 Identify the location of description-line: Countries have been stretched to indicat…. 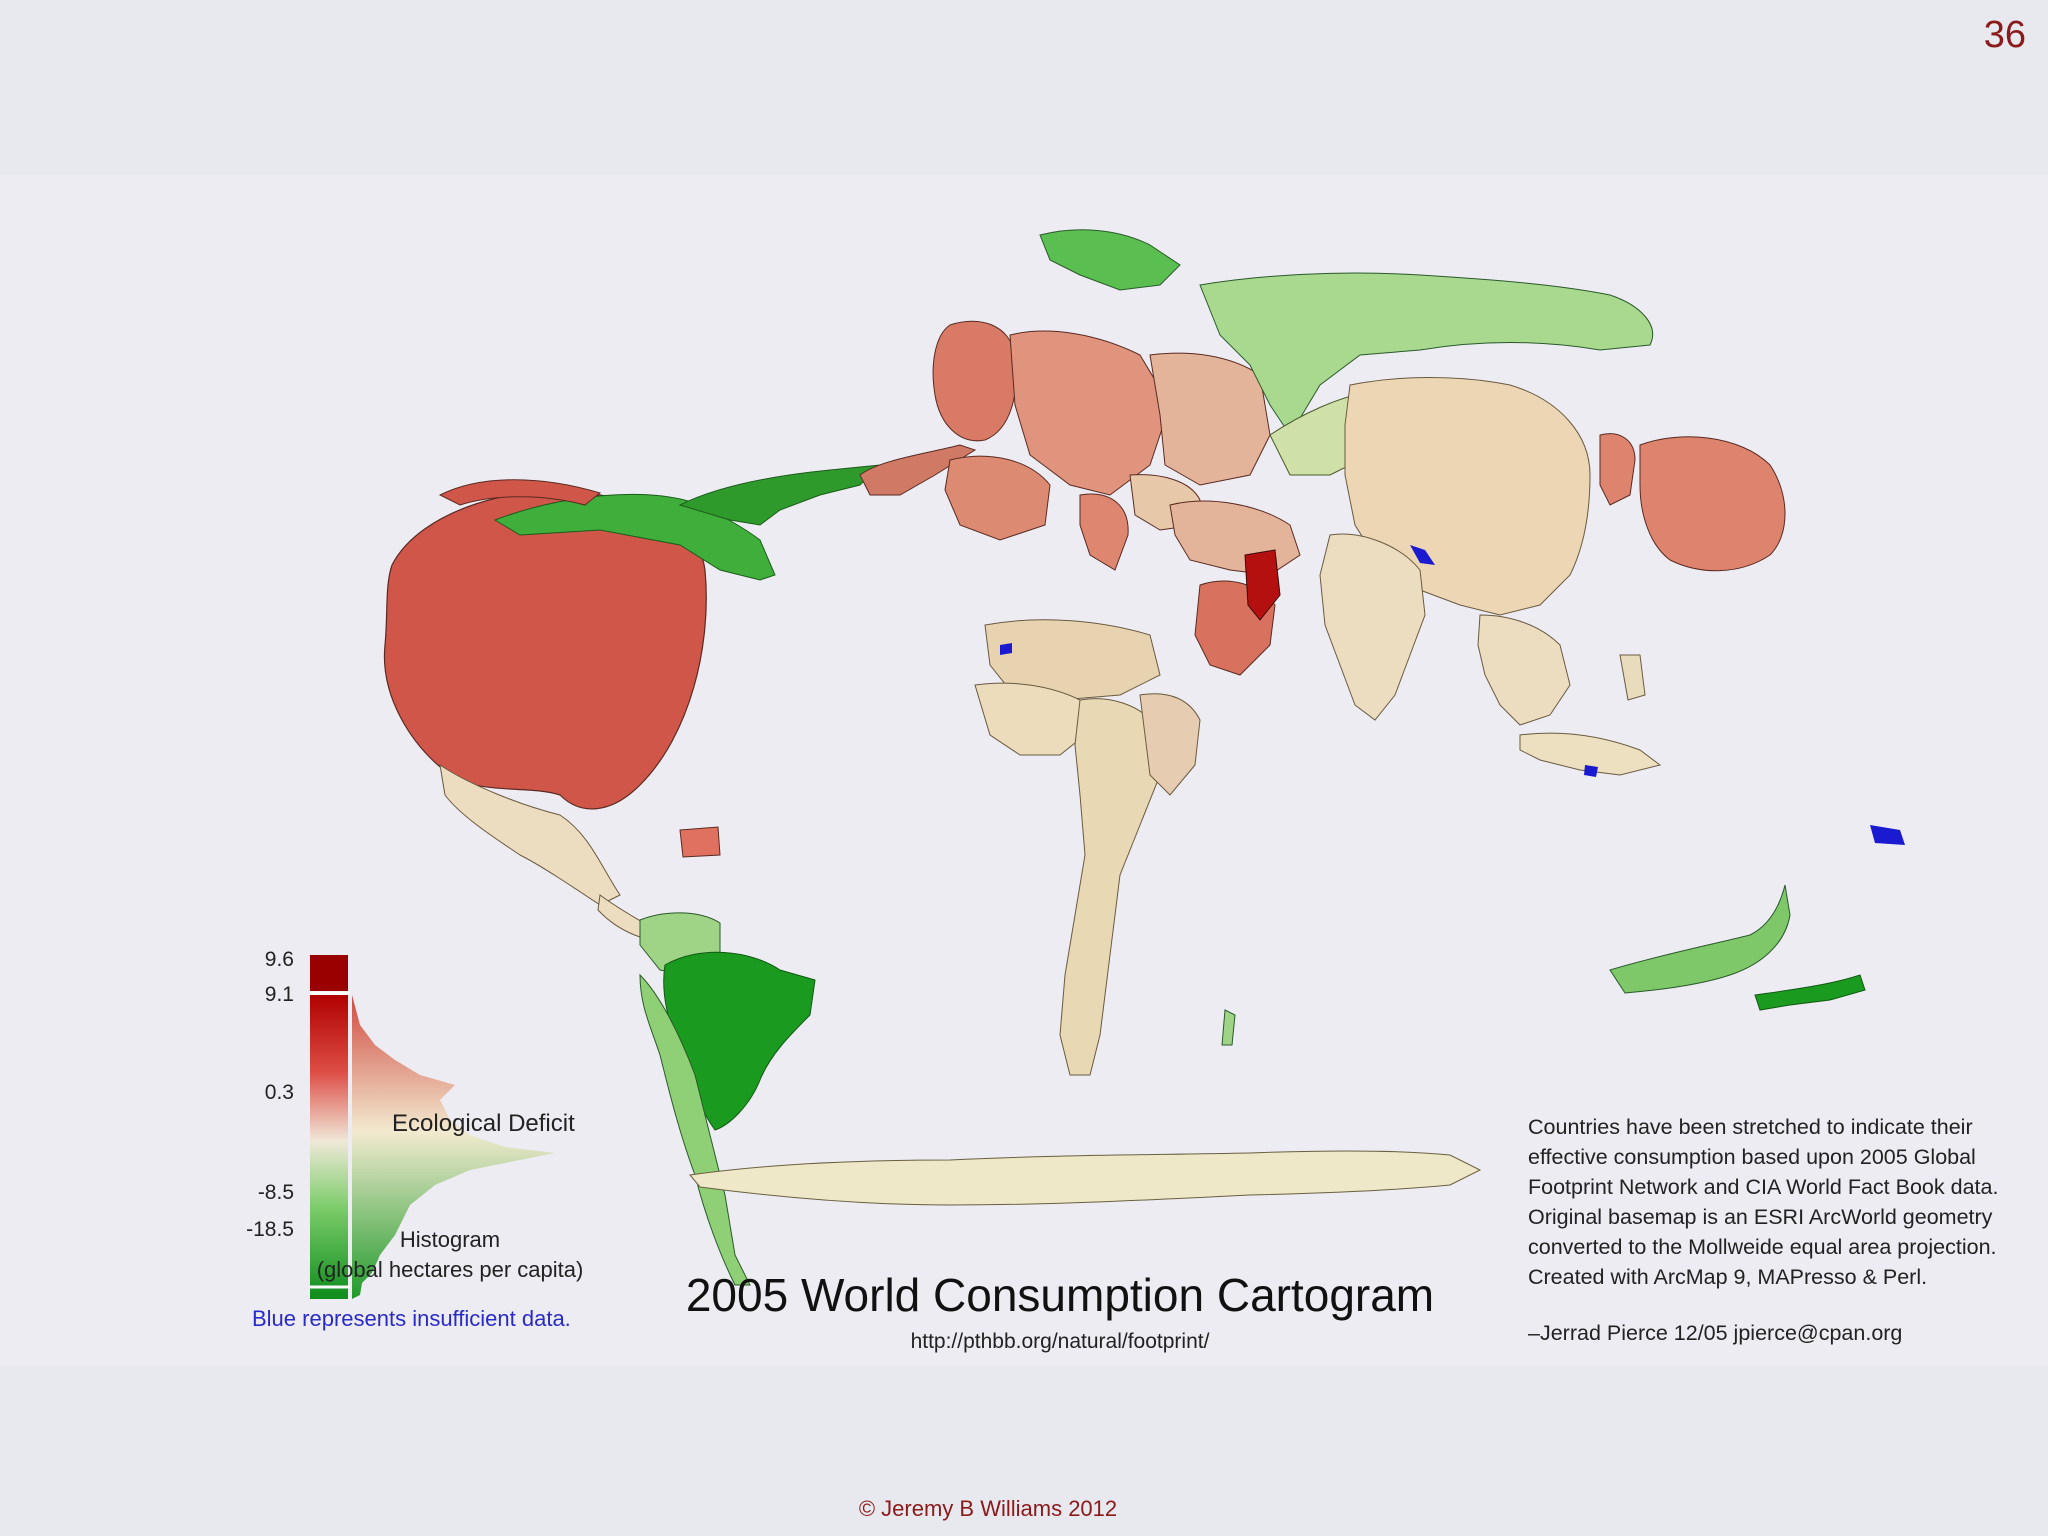
(1750, 1127).